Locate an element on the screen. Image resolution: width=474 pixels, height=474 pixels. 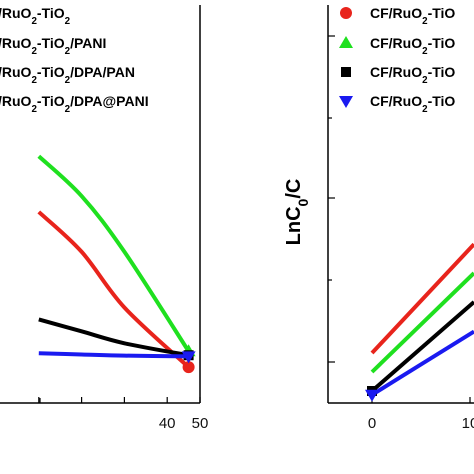
right-y-axis-title: LnC0/C is located at coordinates (297, 212).